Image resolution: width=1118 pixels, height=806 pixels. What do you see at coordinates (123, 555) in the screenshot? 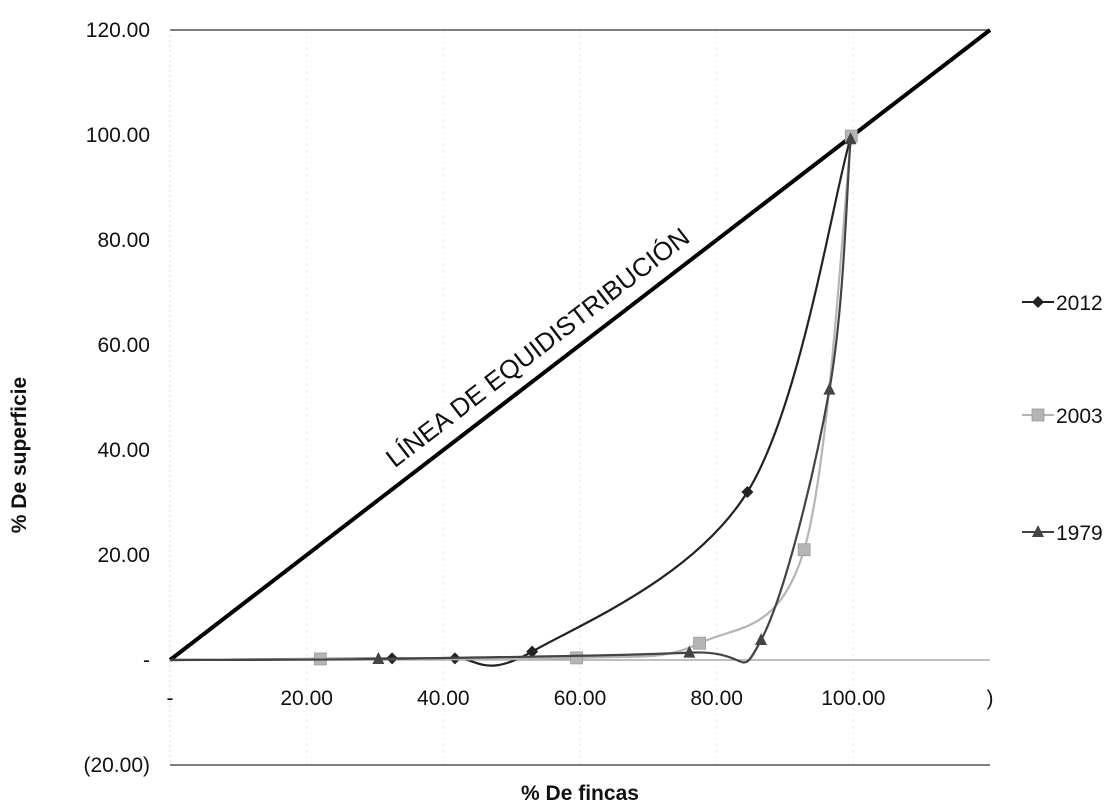
I see `y-tick-label: 20.00` at bounding box center [123, 555].